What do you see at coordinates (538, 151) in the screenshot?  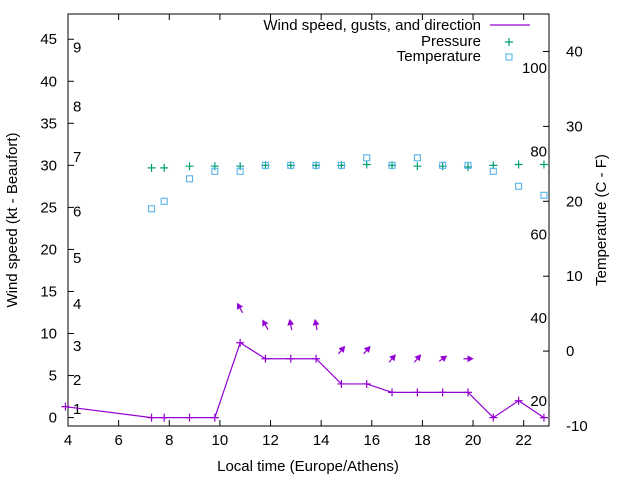 I see `fahrenheit-label: 80` at bounding box center [538, 151].